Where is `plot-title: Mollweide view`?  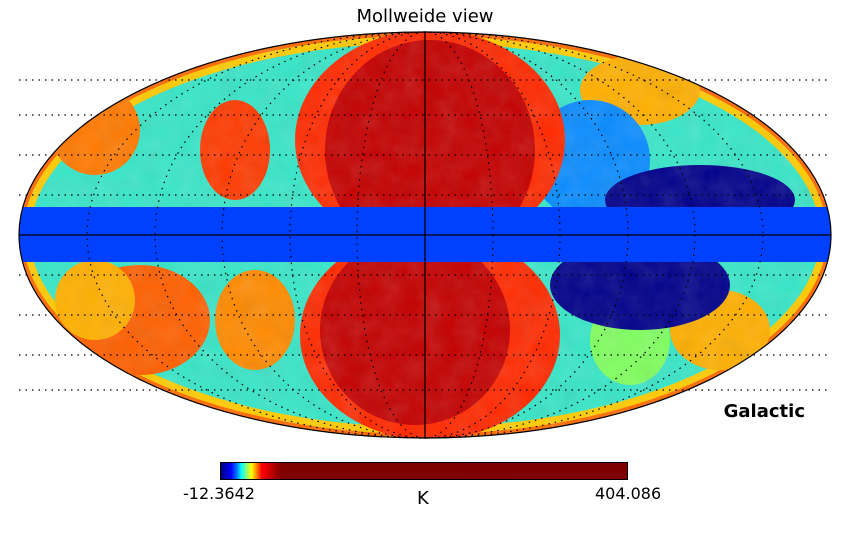
plot-title: Mollweide view is located at coordinates (425, 16).